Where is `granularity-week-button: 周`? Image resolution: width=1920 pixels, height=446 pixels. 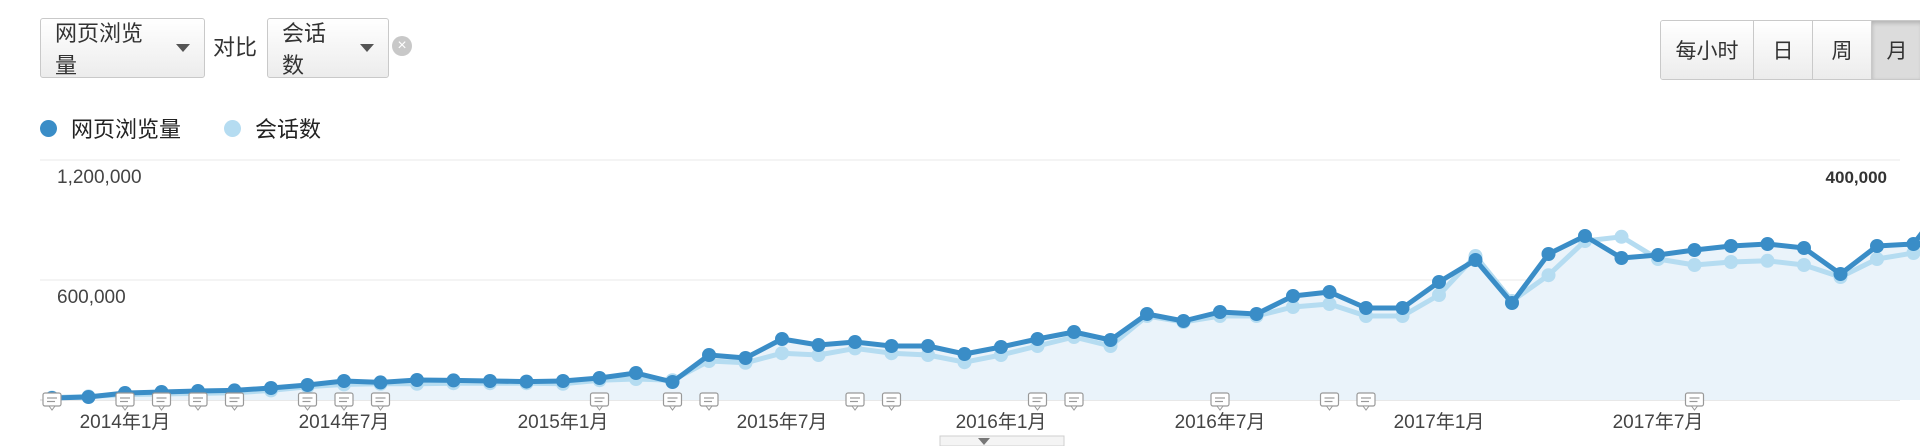 granularity-week-button: 周 is located at coordinates (1842, 50).